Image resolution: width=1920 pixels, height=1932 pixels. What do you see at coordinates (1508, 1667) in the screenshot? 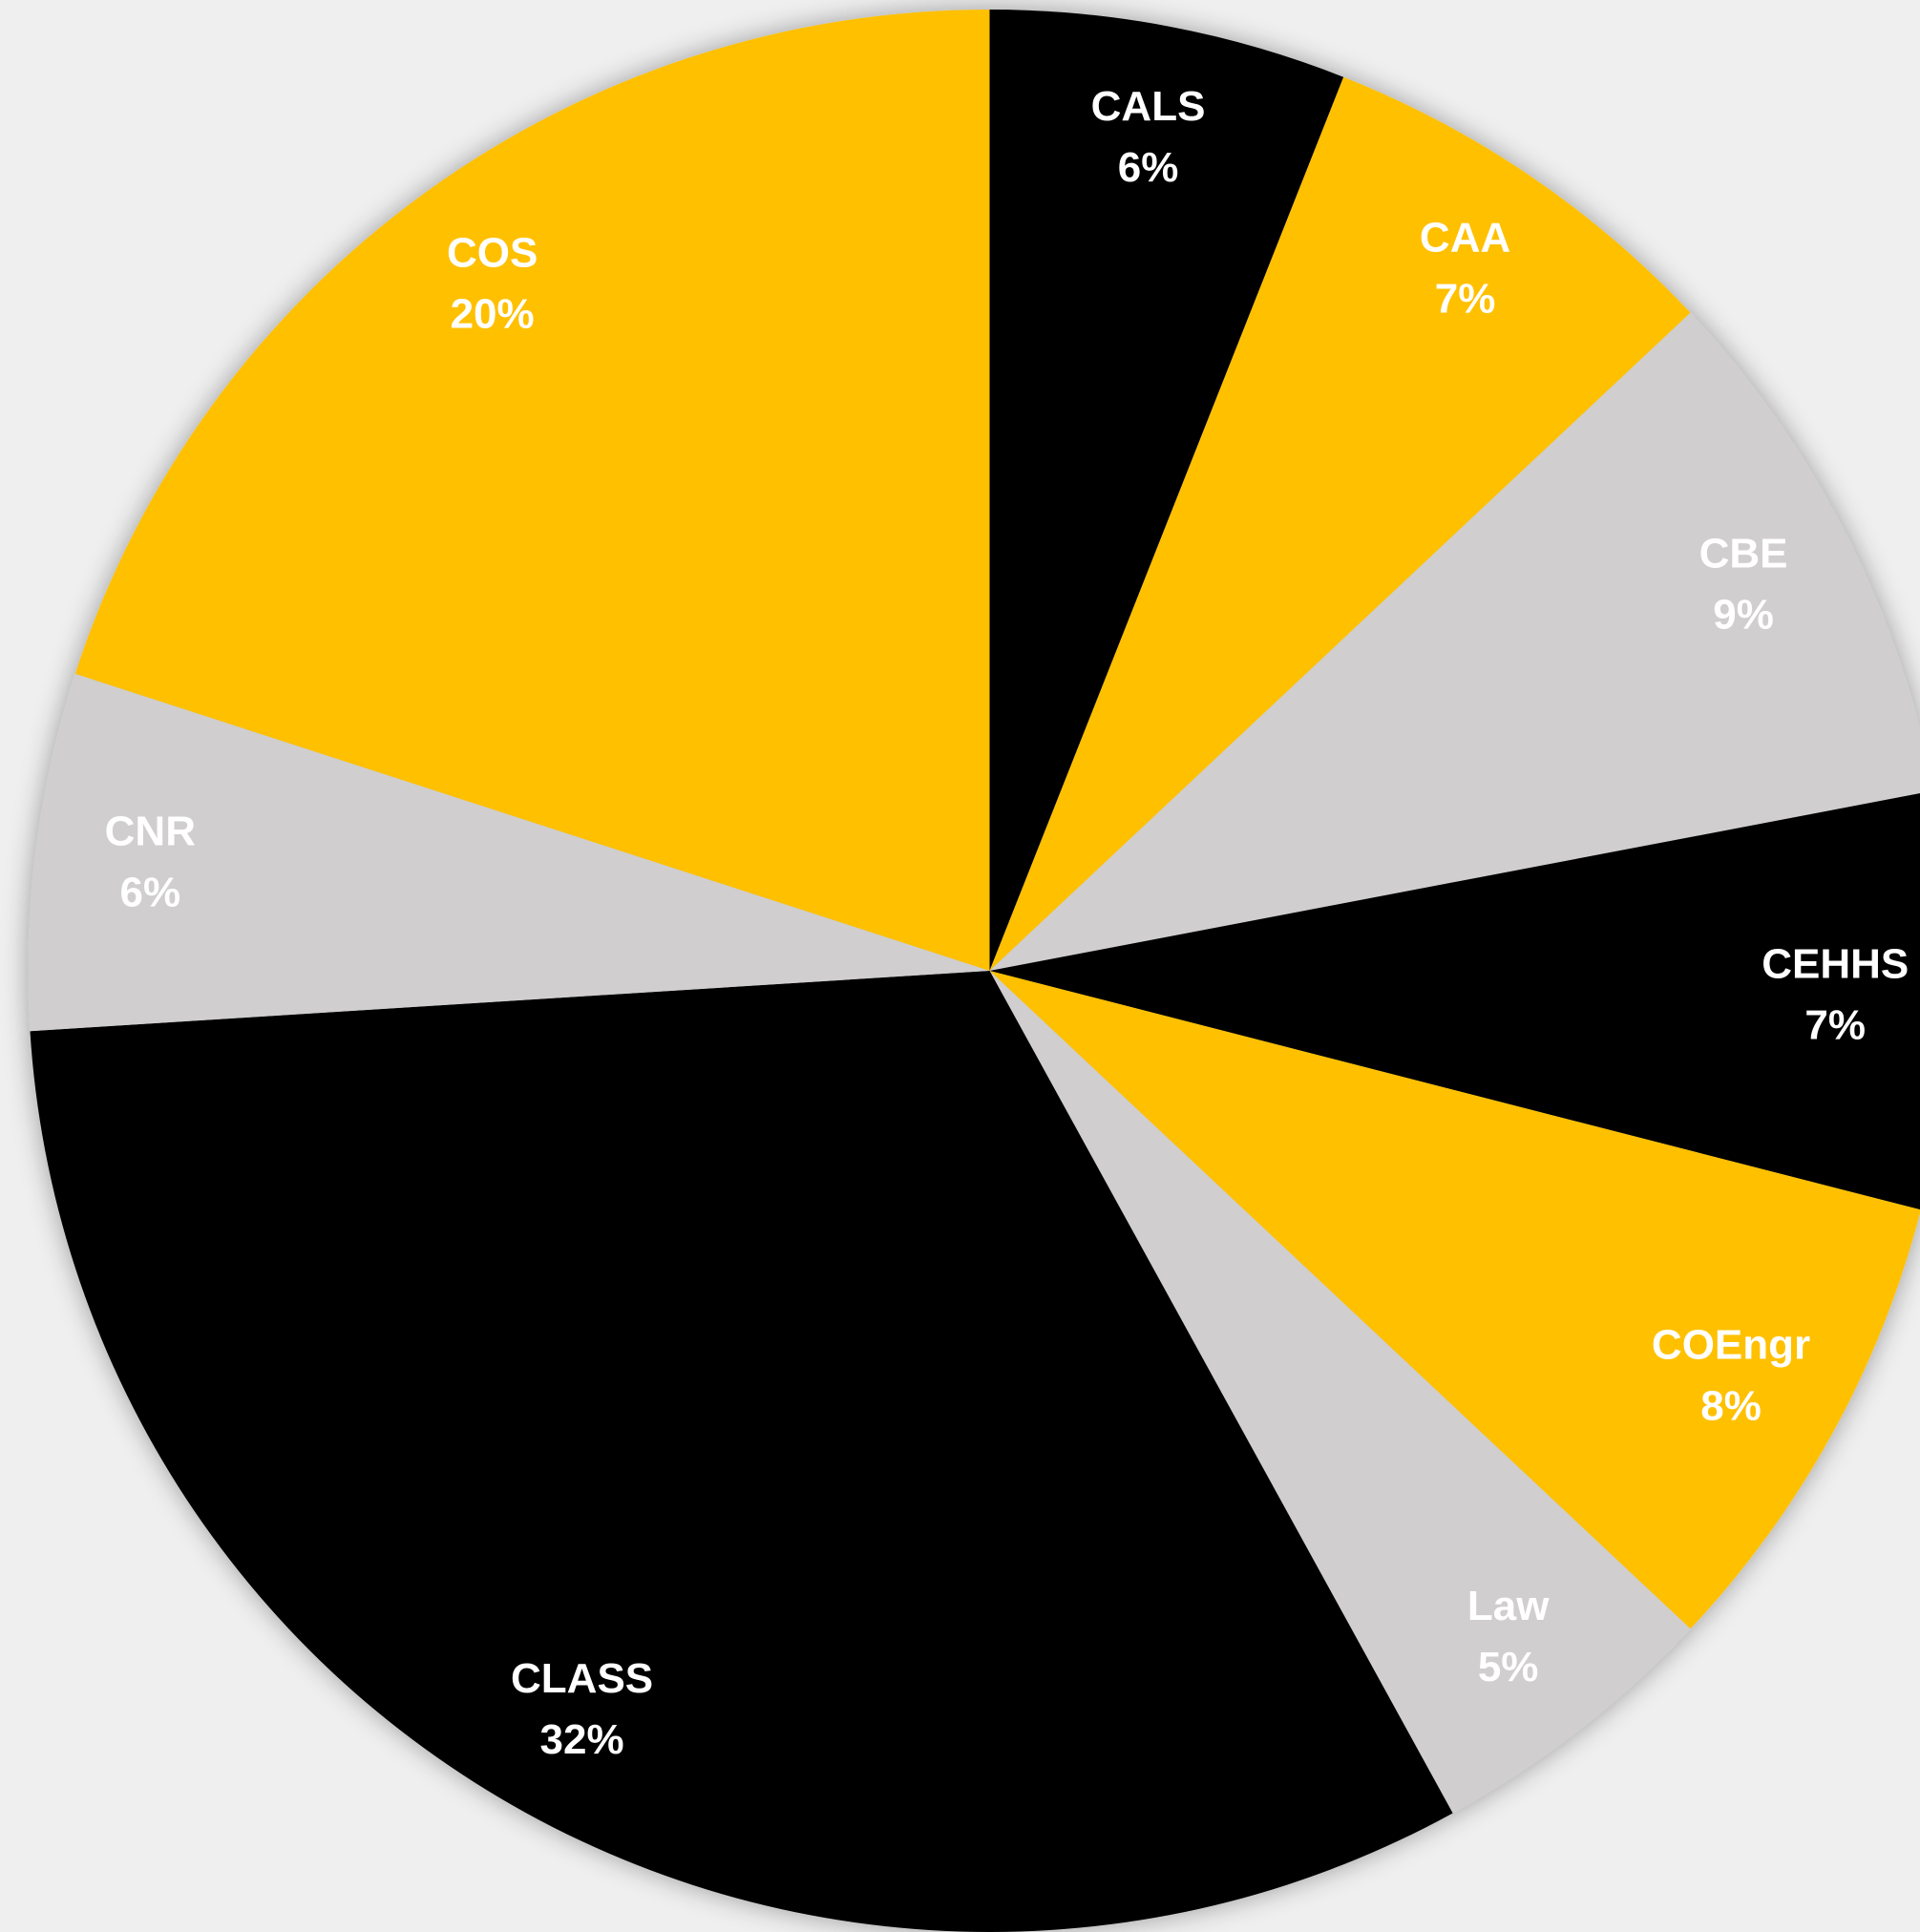
I see `slice-value-label: 5%` at bounding box center [1508, 1667].